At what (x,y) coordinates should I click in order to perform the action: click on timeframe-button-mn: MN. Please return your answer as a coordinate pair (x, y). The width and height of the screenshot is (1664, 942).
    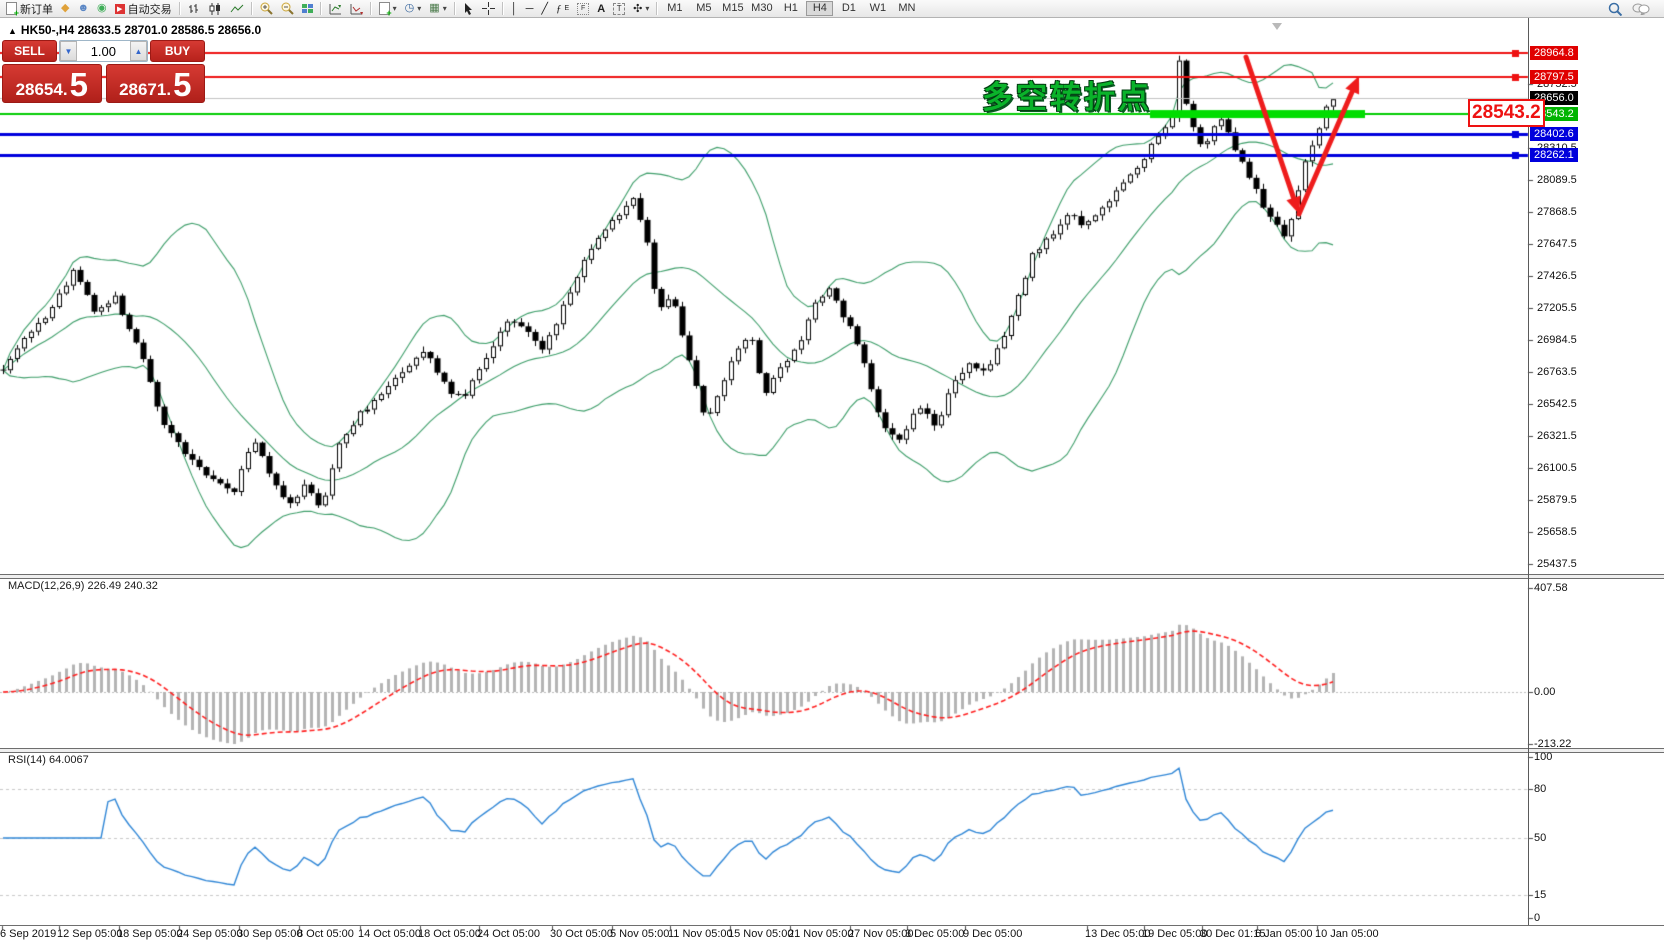
    Looking at the image, I should click on (907, 8).